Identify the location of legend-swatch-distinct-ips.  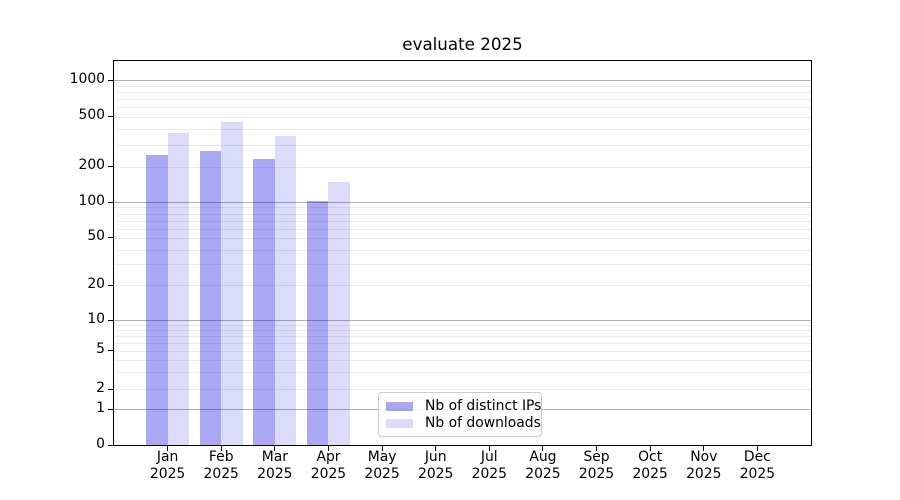
(399, 406).